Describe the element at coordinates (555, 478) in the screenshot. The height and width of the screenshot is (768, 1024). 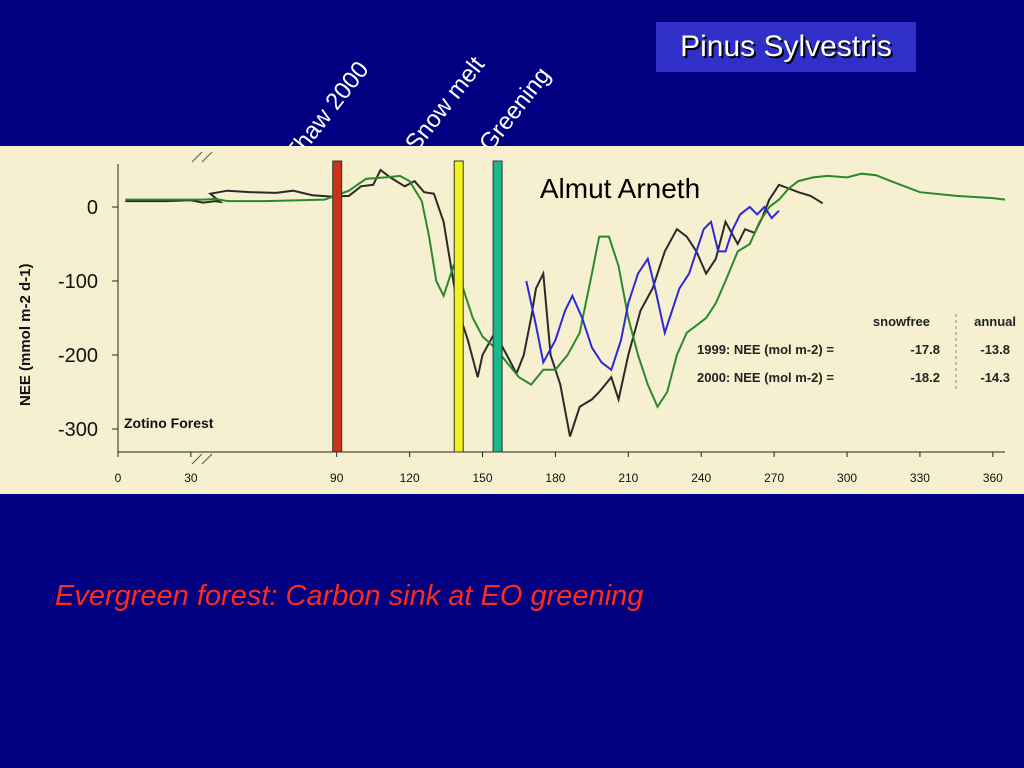
I see `x-tick-label: 180` at that location.